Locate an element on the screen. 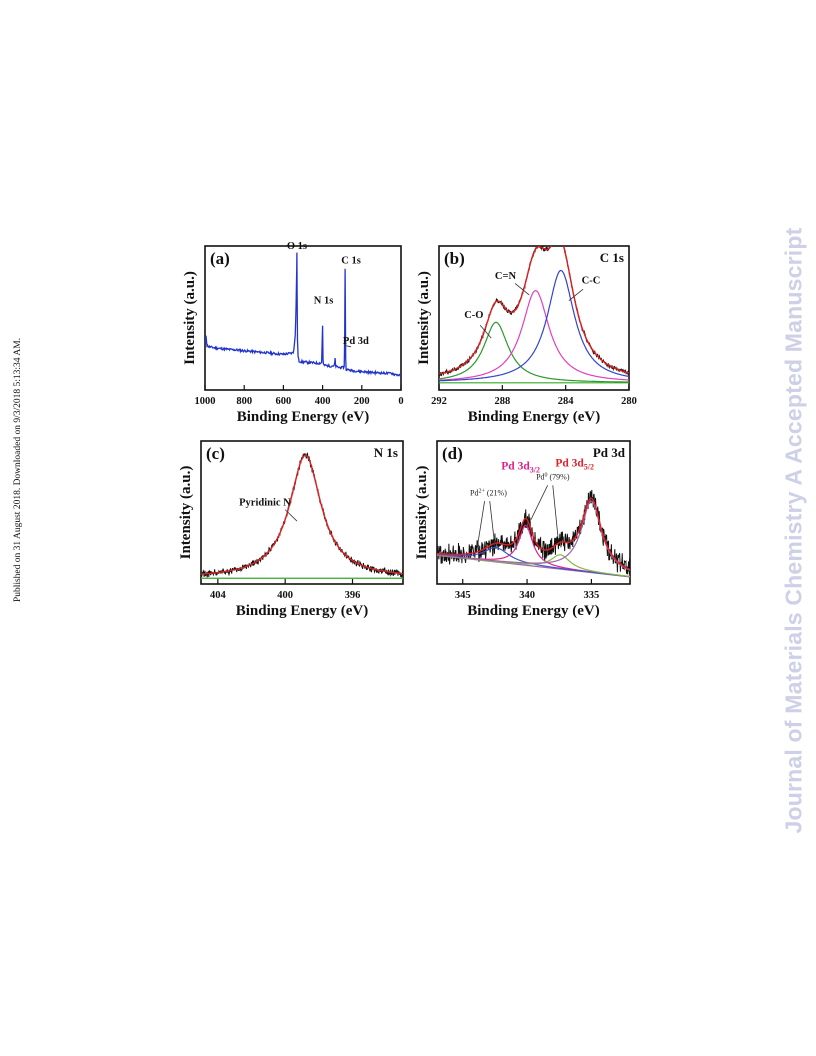  panel-label-b: (b) is located at coordinates (454, 258).